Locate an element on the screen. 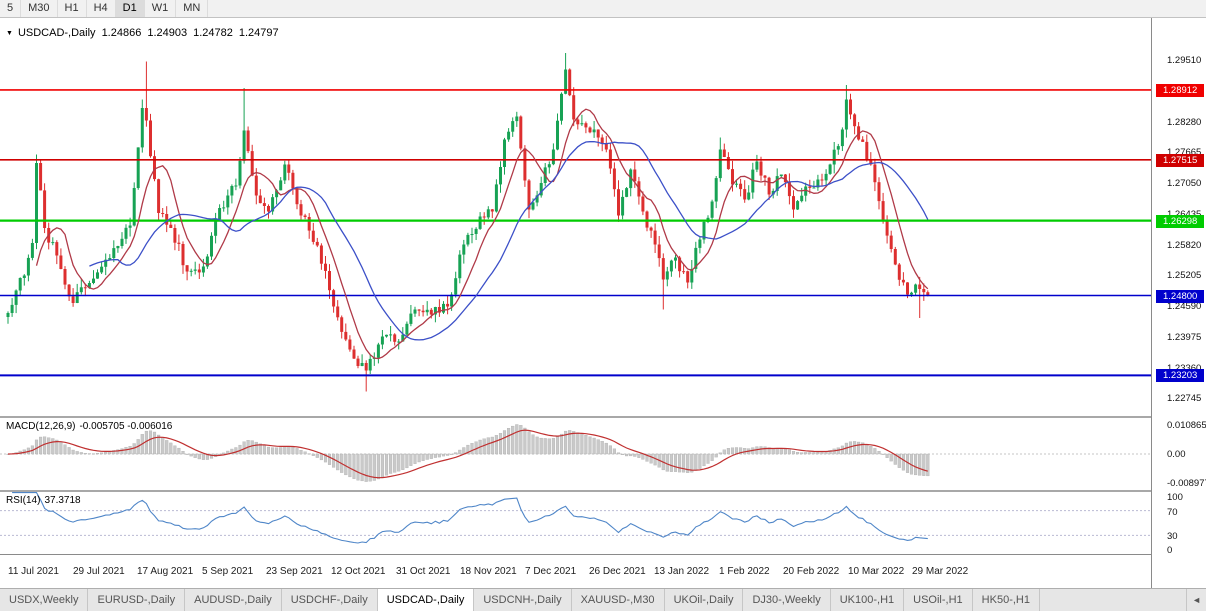 This screenshot has height=611, width=1206. chart-tab-usdx-weekly: USDX,Weekly is located at coordinates (44, 600).